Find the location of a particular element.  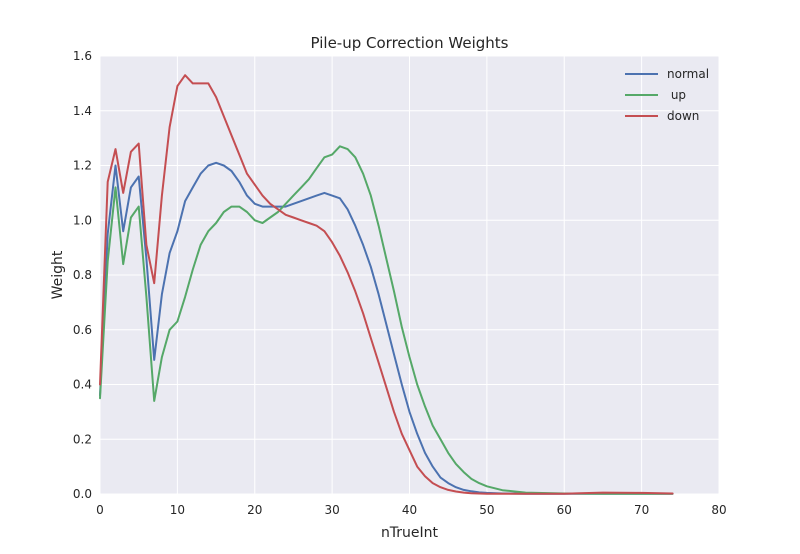

y-tick-label: 1.6 is located at coordinates (82, 56).